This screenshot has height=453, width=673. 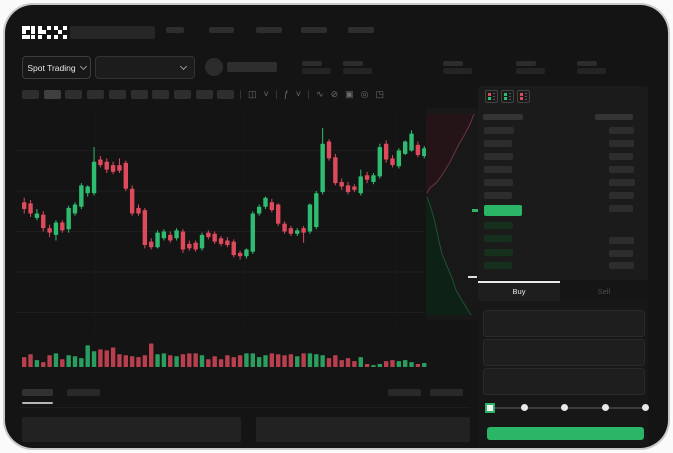 I want to click on line-tool-icon: ∿, so click(x=320, y=94).